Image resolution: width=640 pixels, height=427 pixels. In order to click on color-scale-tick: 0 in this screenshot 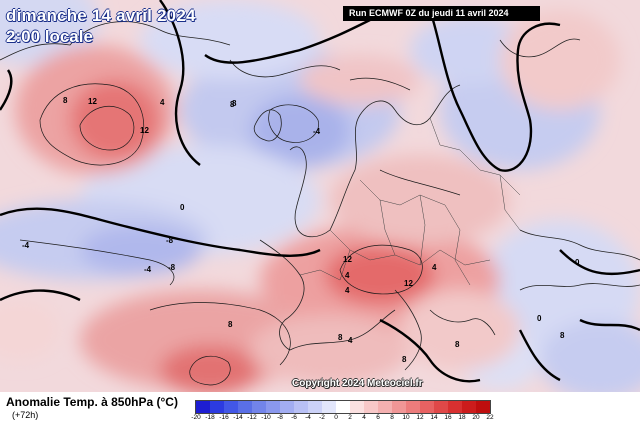, I will do `click(336, 417)`.